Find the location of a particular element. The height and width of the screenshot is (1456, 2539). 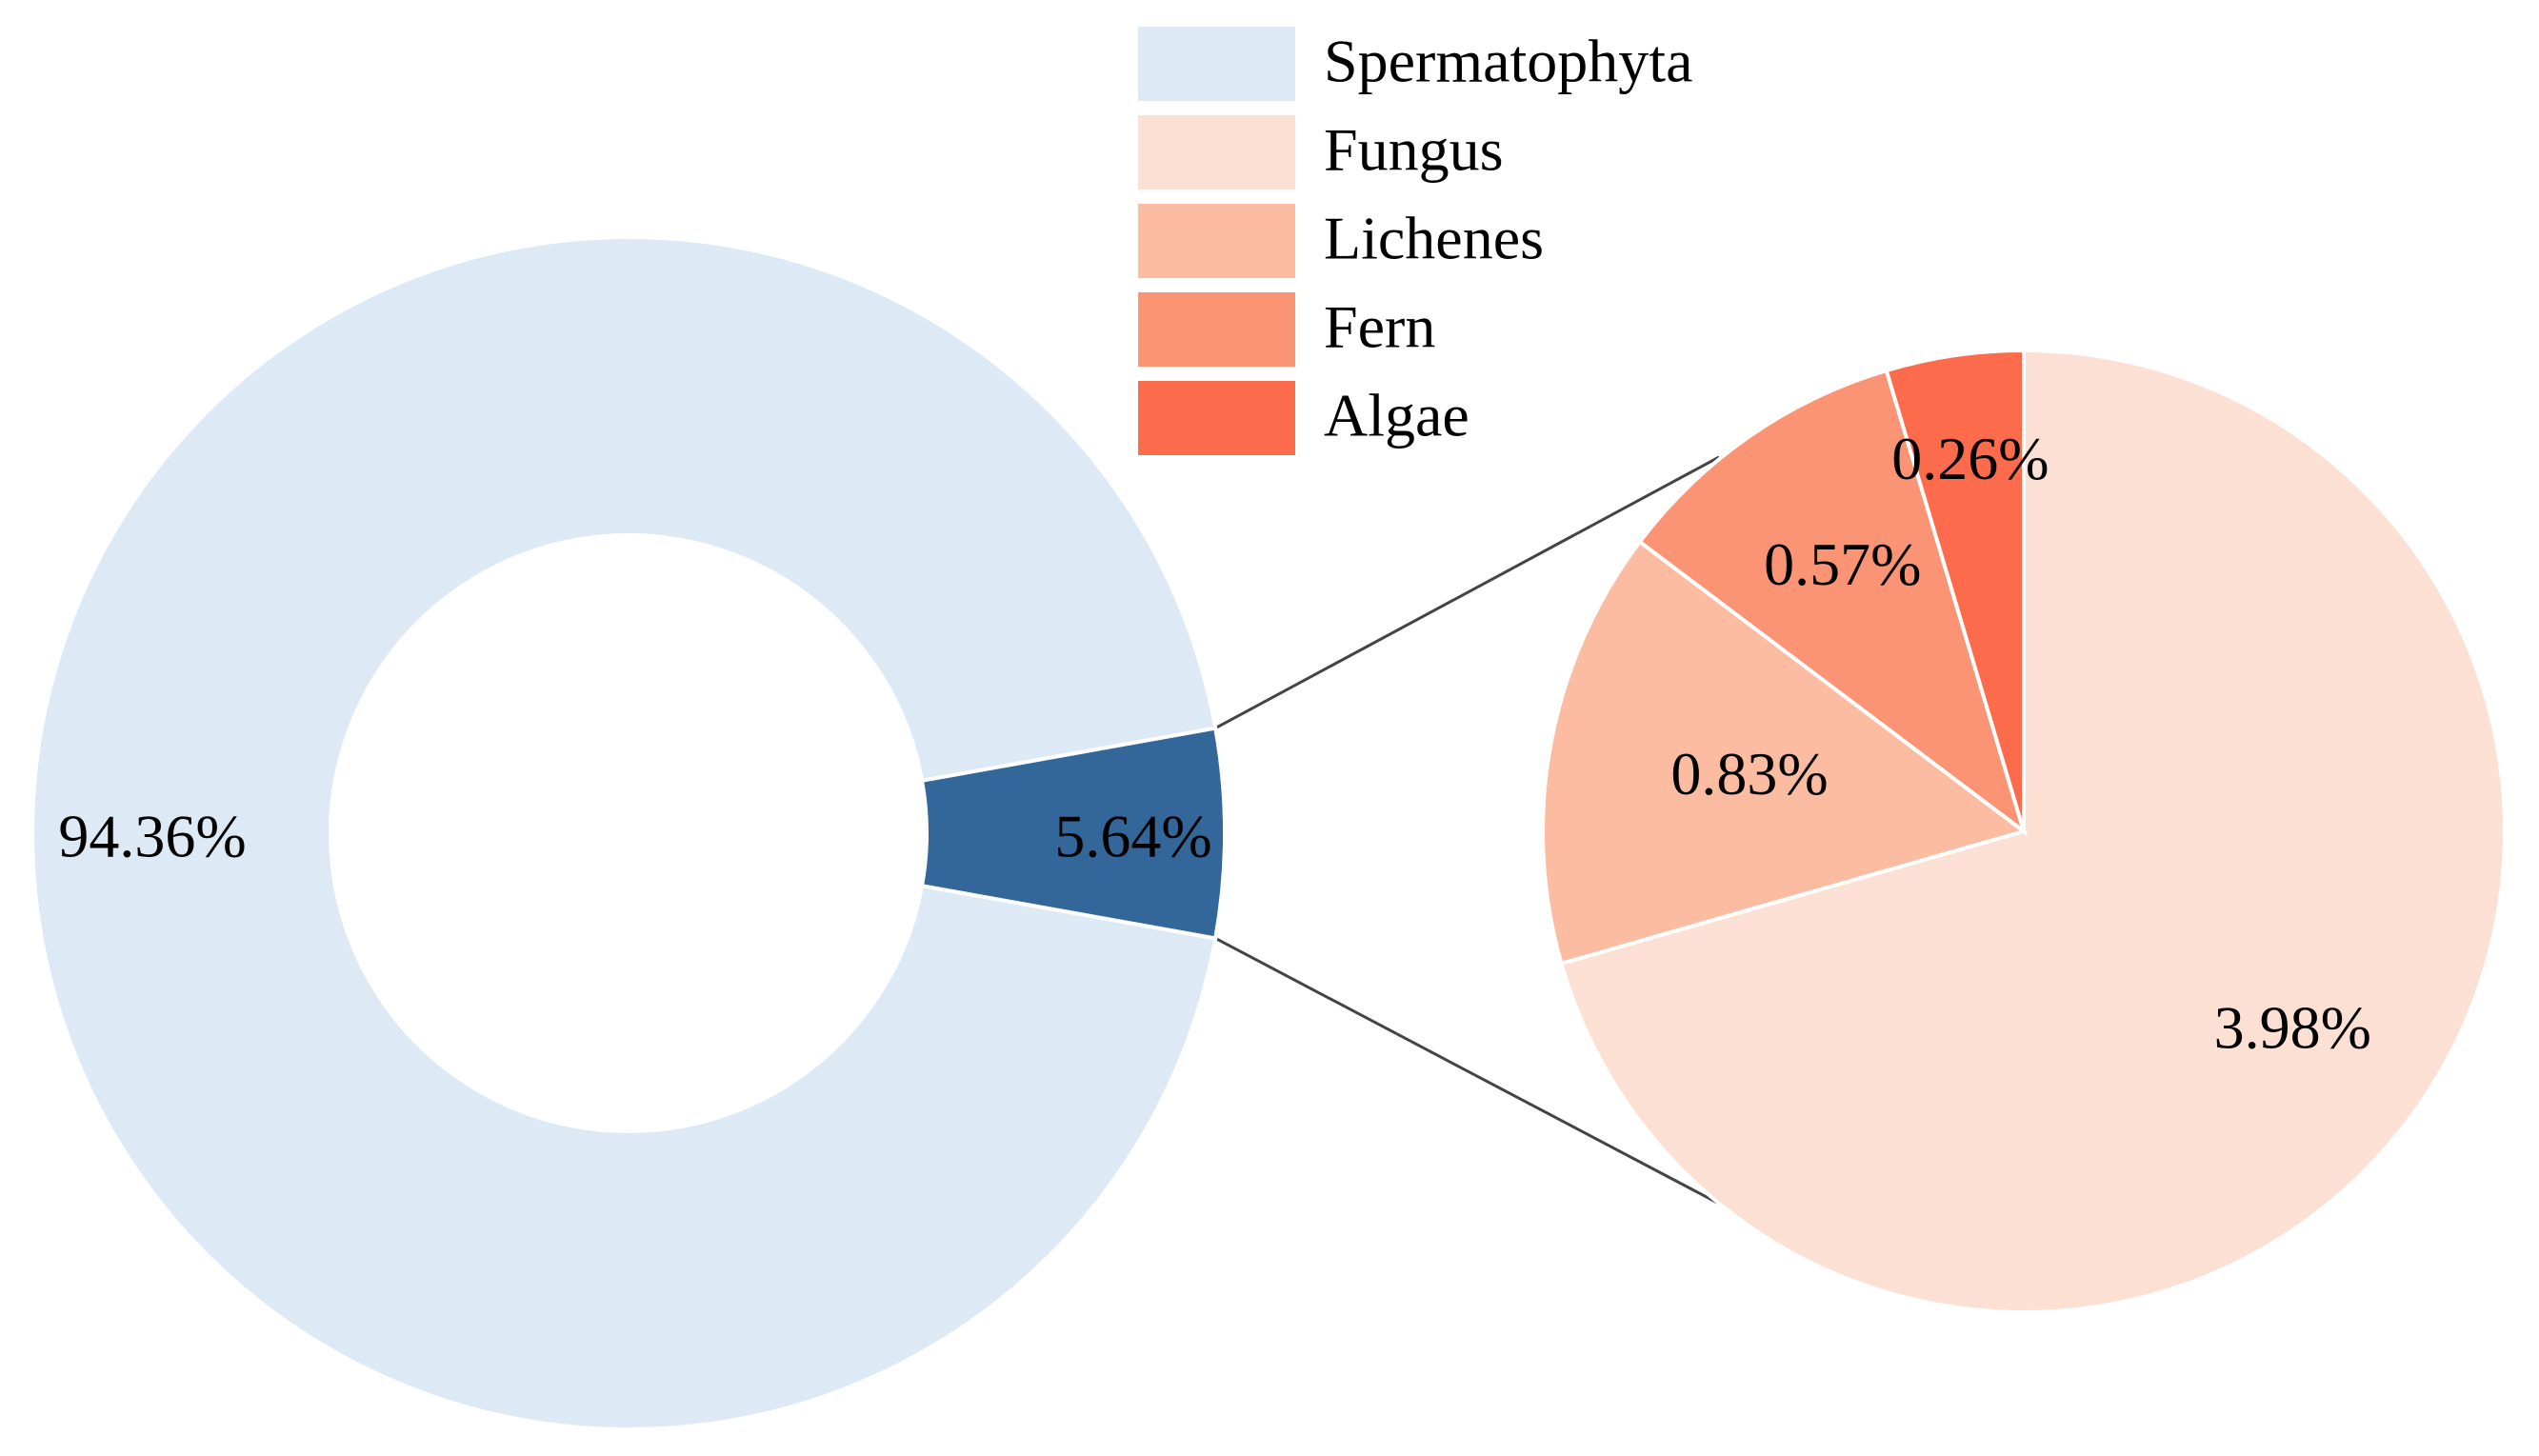

connector-line-top is located at coordinates (1467, 592).